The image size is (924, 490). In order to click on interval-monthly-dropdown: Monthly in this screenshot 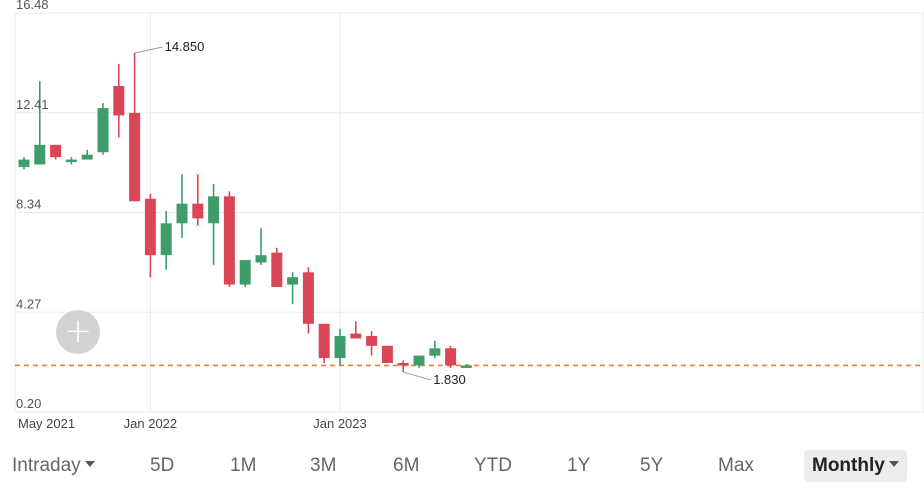, I will do `click(855, 466)`.